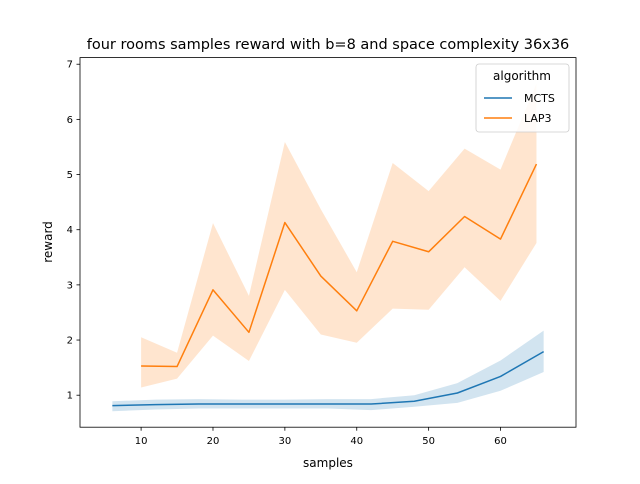 The width and height of the screenshot is (640, 484). I want to click on mcts-confidence-band, so click(328, 371).